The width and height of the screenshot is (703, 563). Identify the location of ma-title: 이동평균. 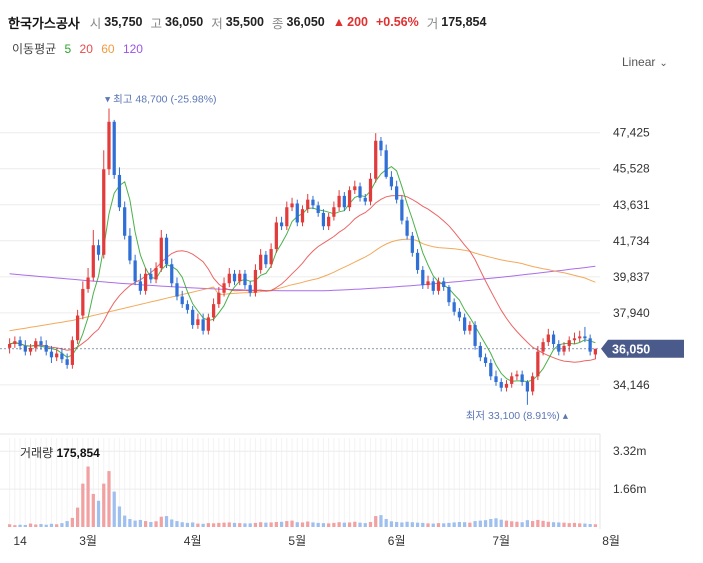
(34, 49).